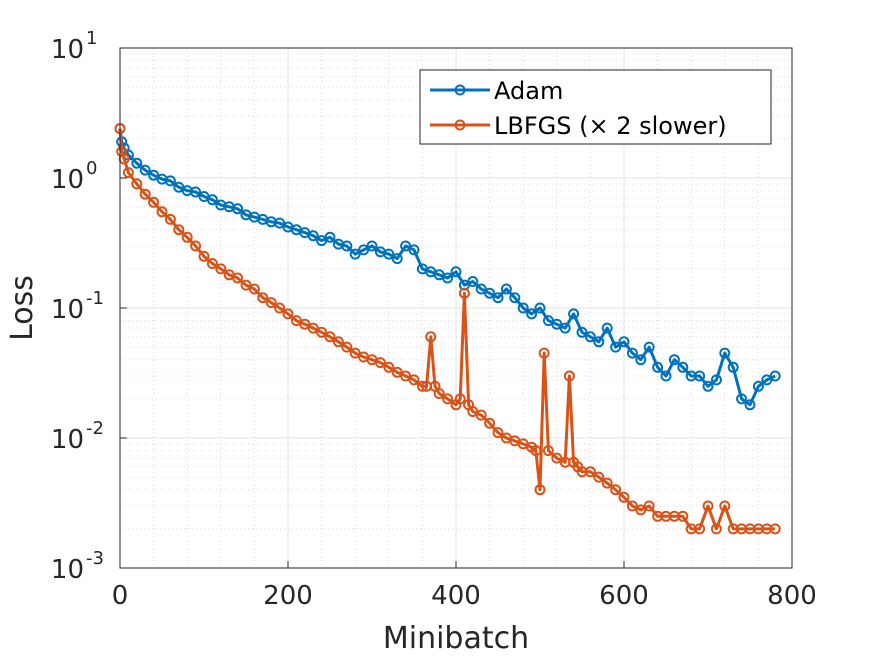 This screenshot has width=875, height=656. Describe the element at coordinates (528, 91) in the screenshot. I see `legend-label-adam: Adam` at that location.